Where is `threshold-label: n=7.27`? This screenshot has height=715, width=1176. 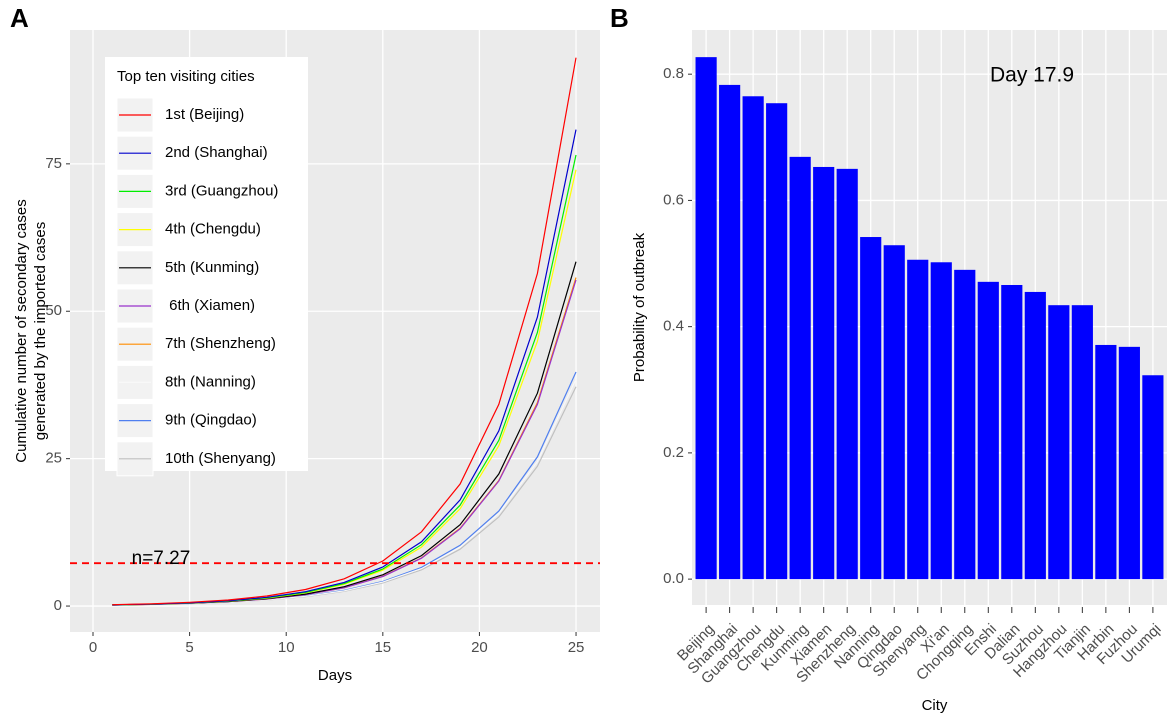
threshold-label: n=7.27 is located at coordinates (161, 558).